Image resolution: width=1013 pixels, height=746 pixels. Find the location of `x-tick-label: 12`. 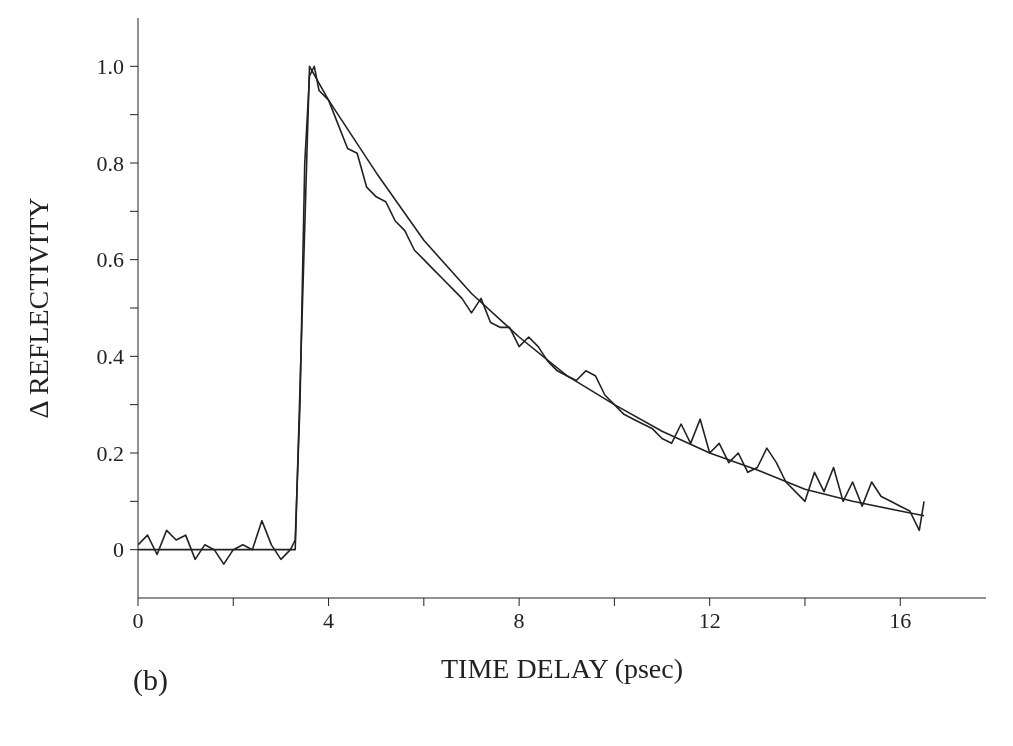

x-tick-label: 12 is located at coordinates (709, 620).